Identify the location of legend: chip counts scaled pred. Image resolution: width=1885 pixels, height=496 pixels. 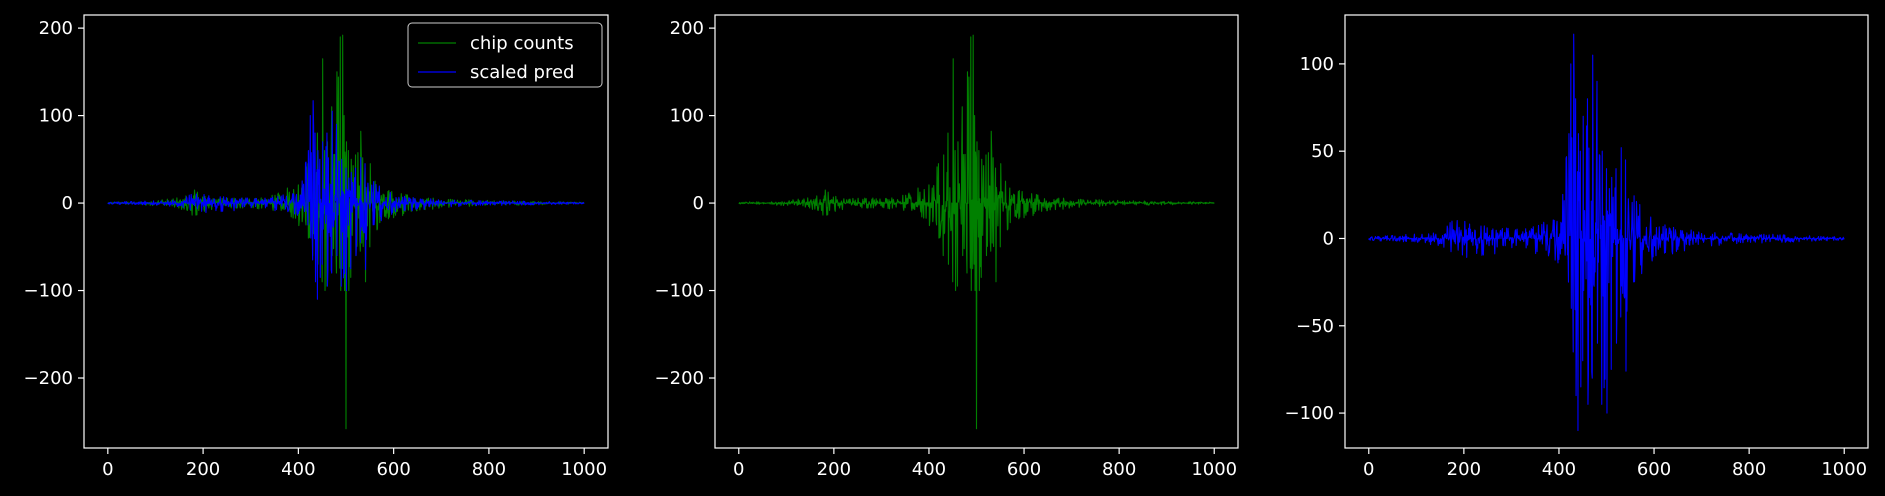
(505, 55).